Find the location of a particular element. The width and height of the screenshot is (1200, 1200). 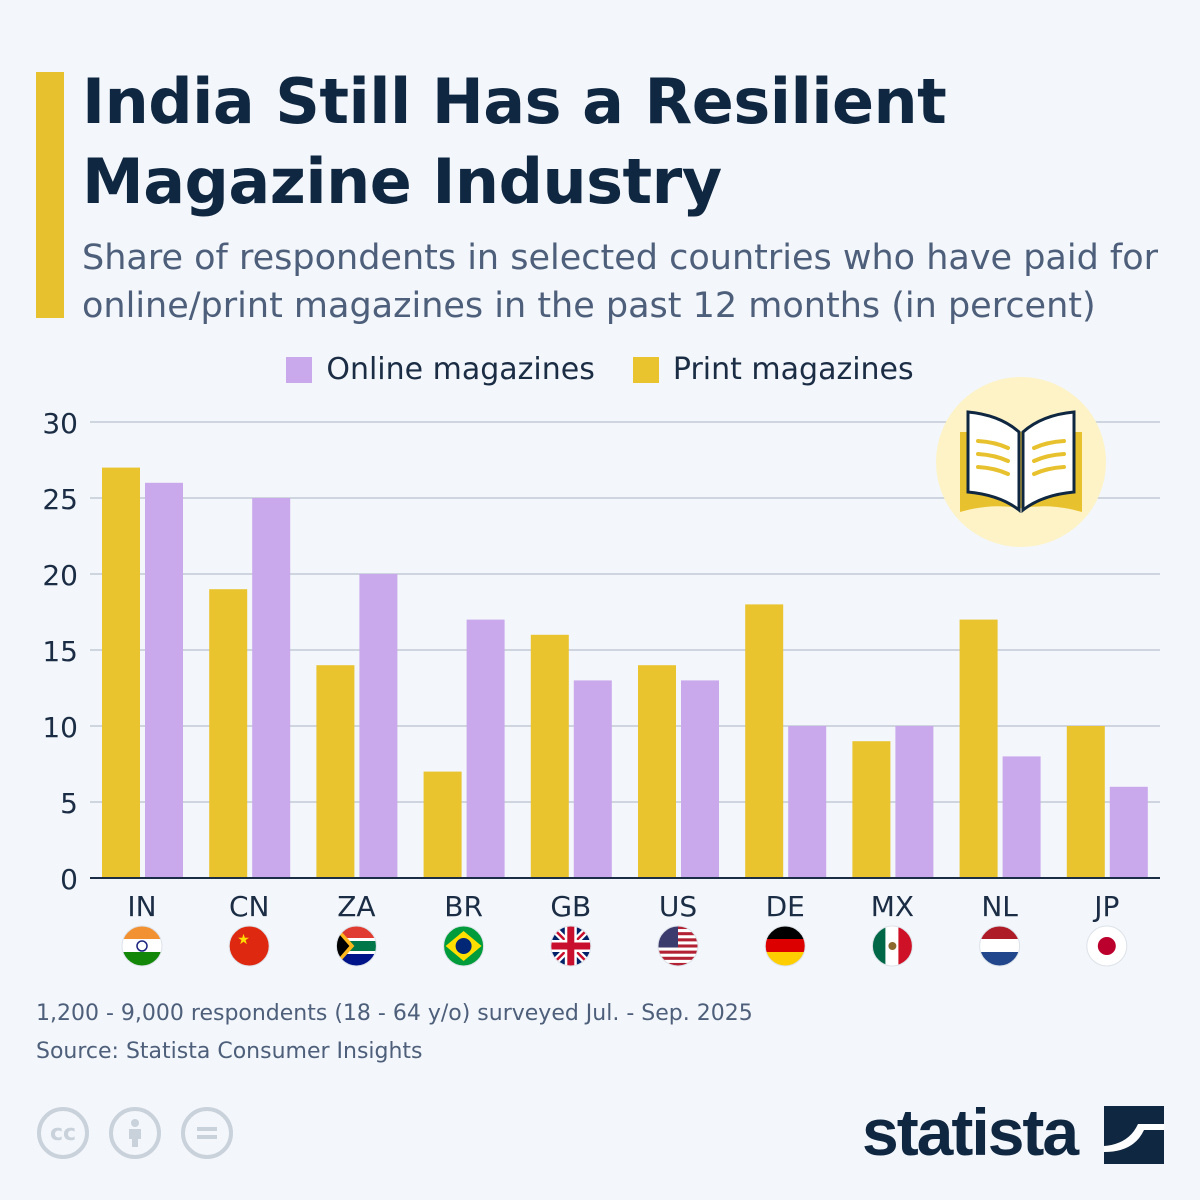

x-tick-label: GB is located at coordinates (570, 906).